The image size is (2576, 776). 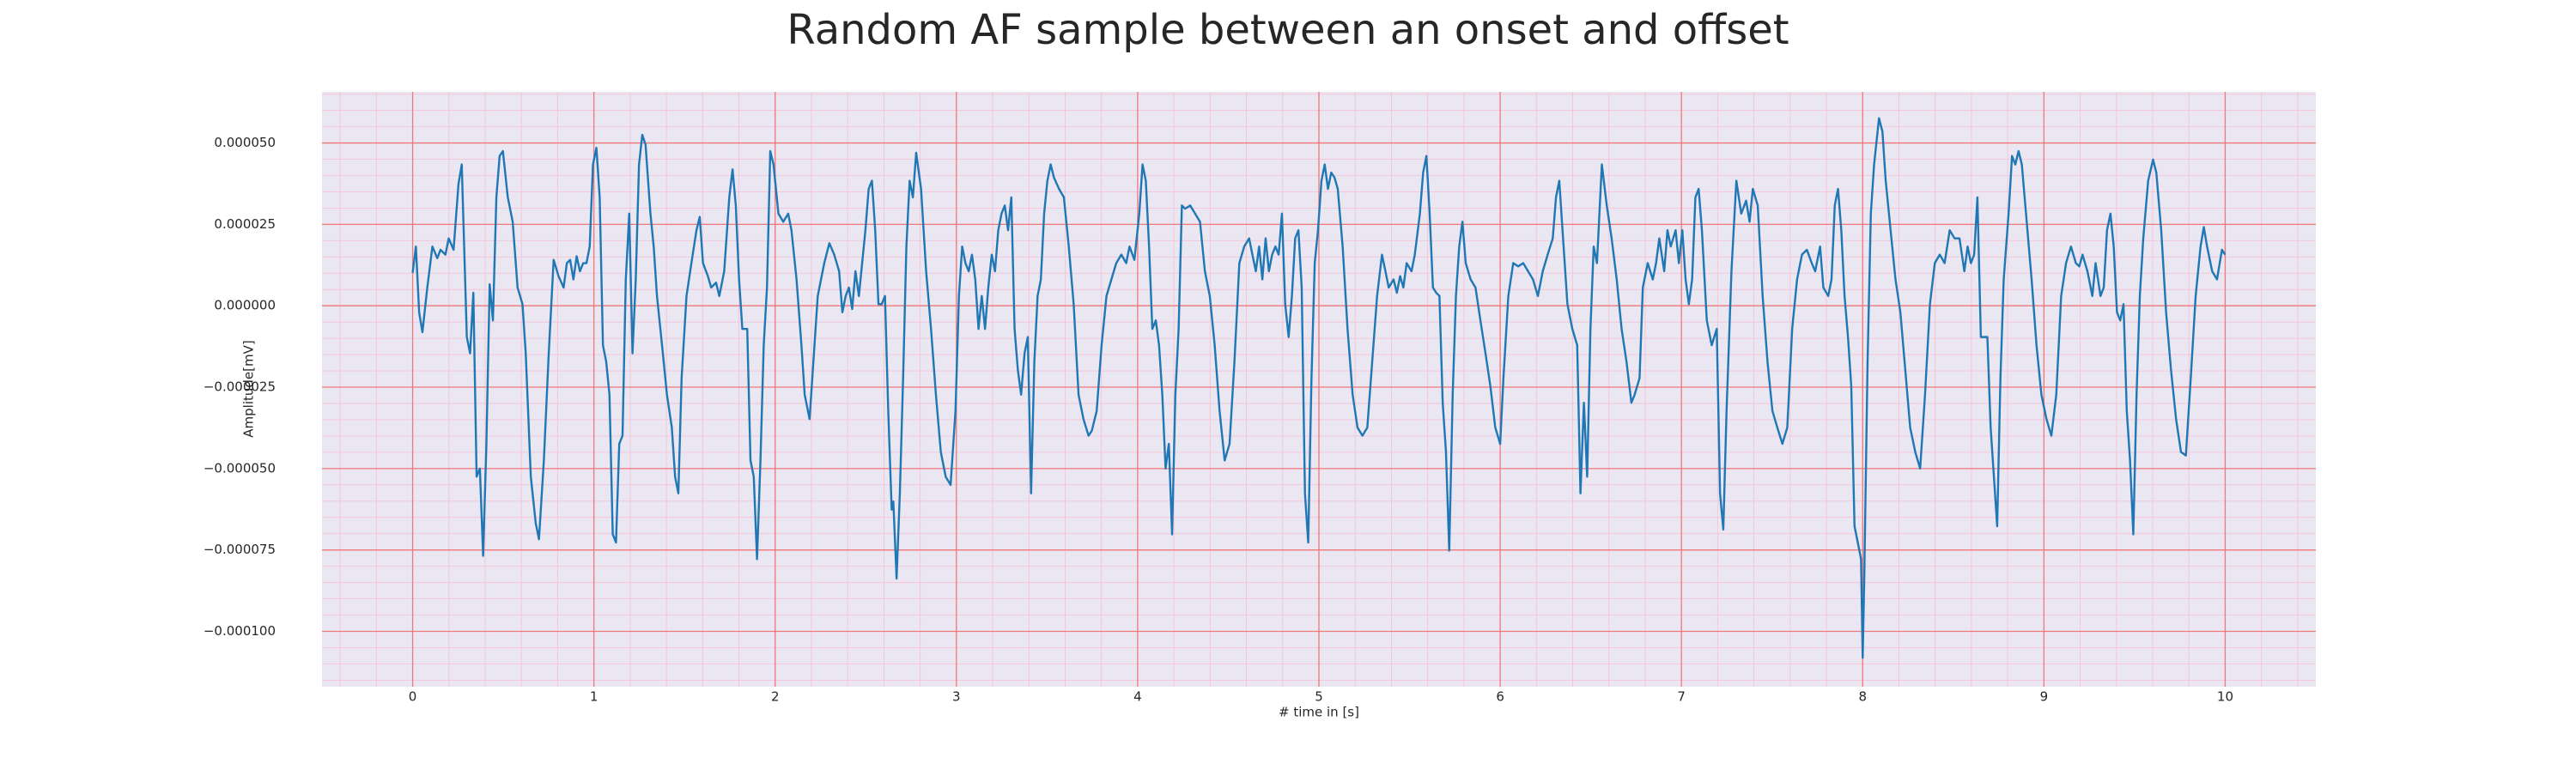 What do you see at coordinates (245, 142) in the screenshot?
I see `y-tick-label: 0.000050` at bounding box center [245, 142].